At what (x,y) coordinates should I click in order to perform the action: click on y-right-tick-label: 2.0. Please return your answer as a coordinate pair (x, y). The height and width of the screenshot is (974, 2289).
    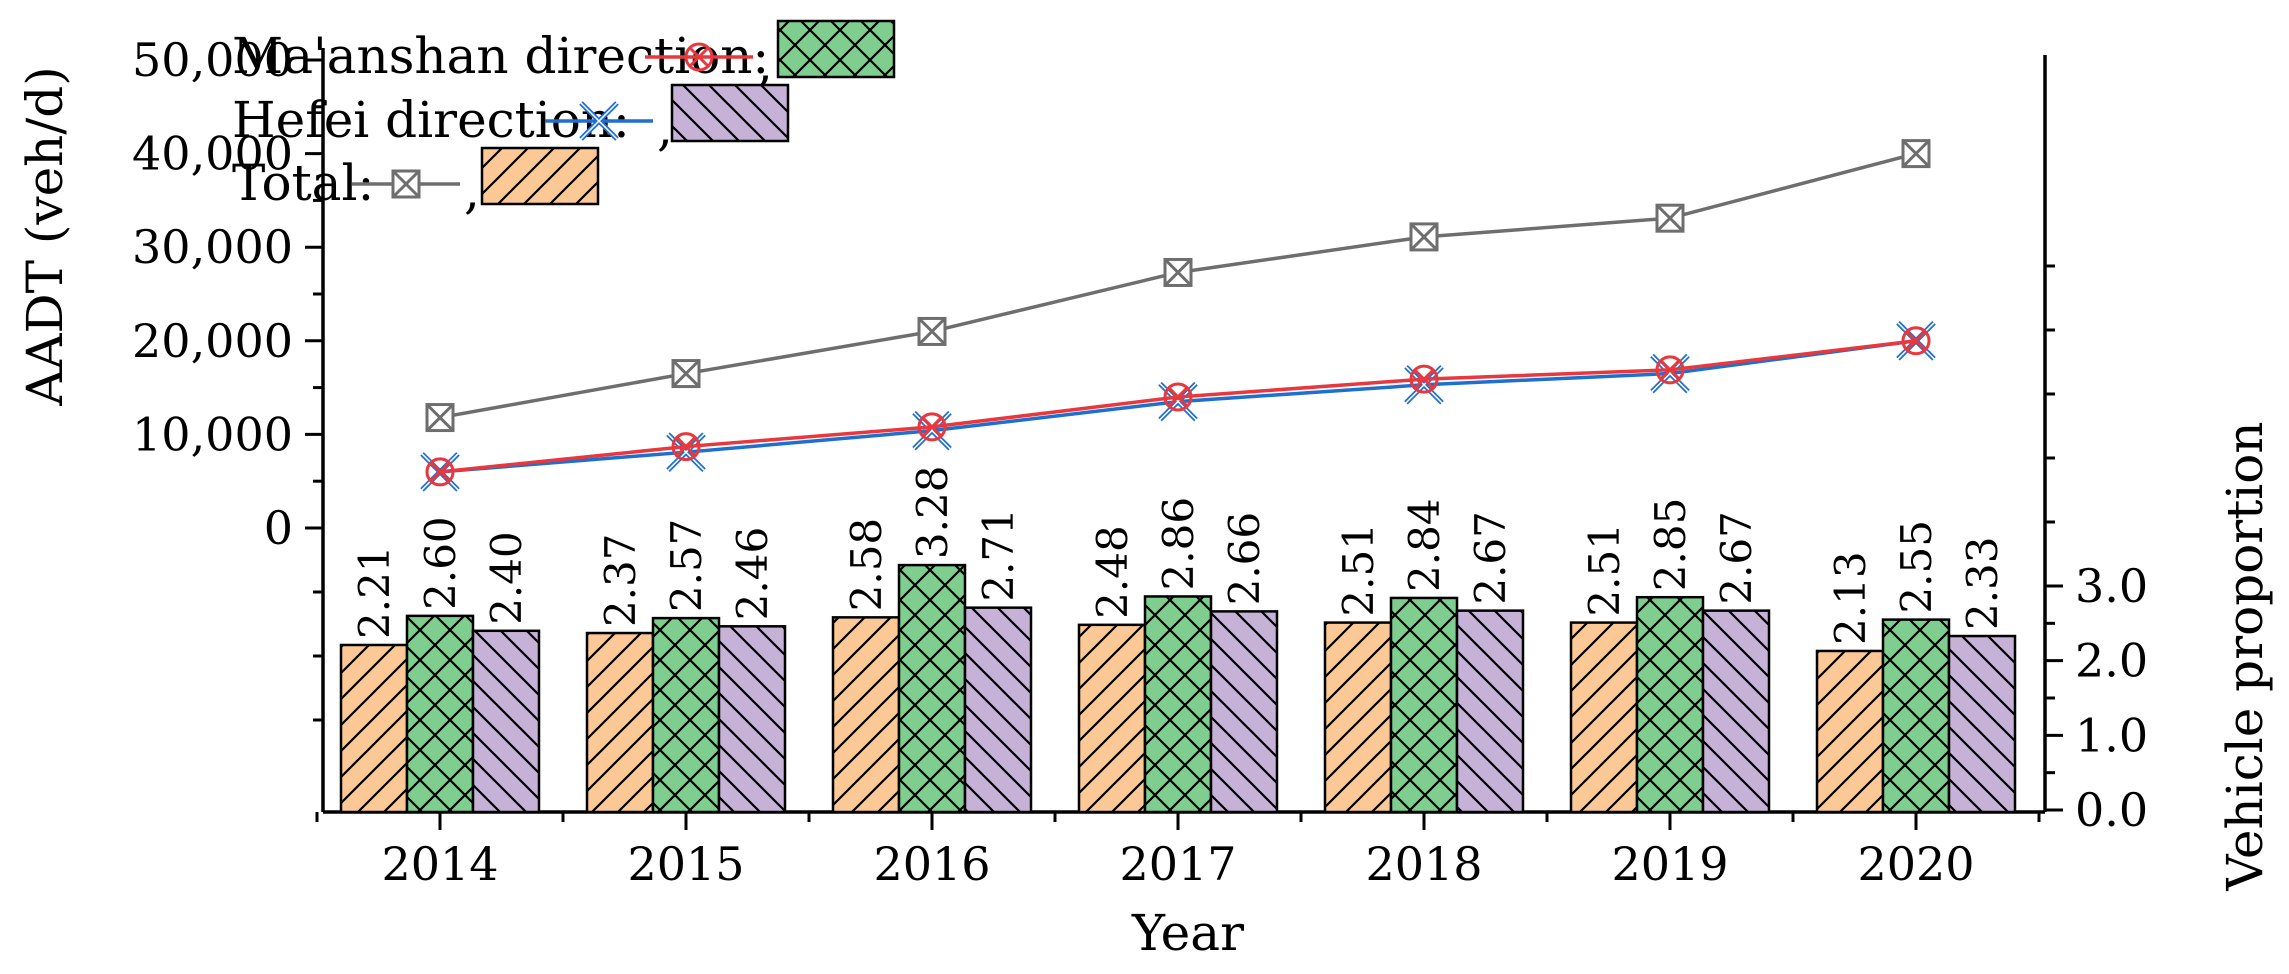
    Looking at the image, I should click on (2111, 661).